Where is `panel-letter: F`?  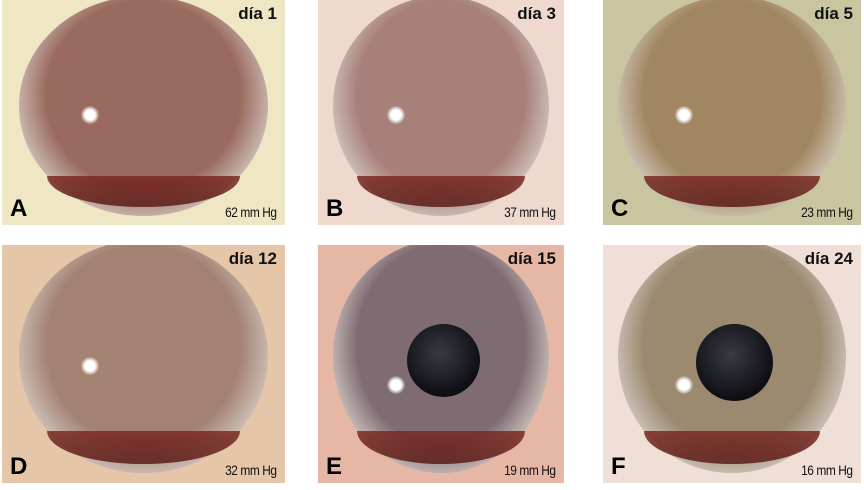 panel-letter: F is located at coordinates (618, 466).